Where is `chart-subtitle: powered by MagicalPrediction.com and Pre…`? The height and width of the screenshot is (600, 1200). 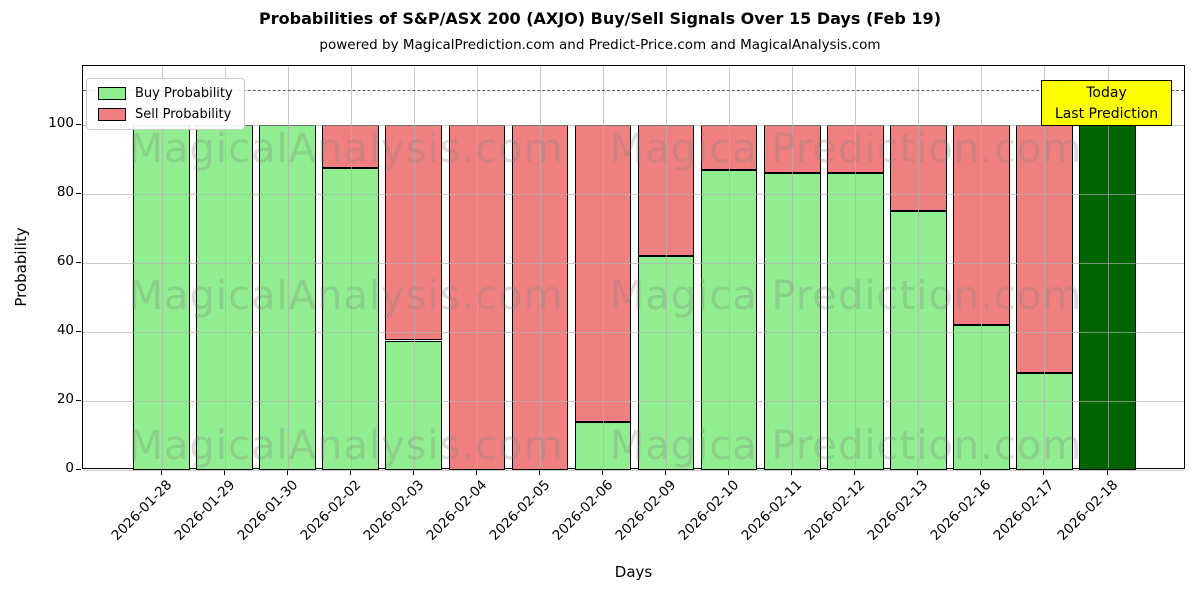 chart-subtitle: powered by MagicalPrediction.com and Pre… is located at coordinates (600, 45).